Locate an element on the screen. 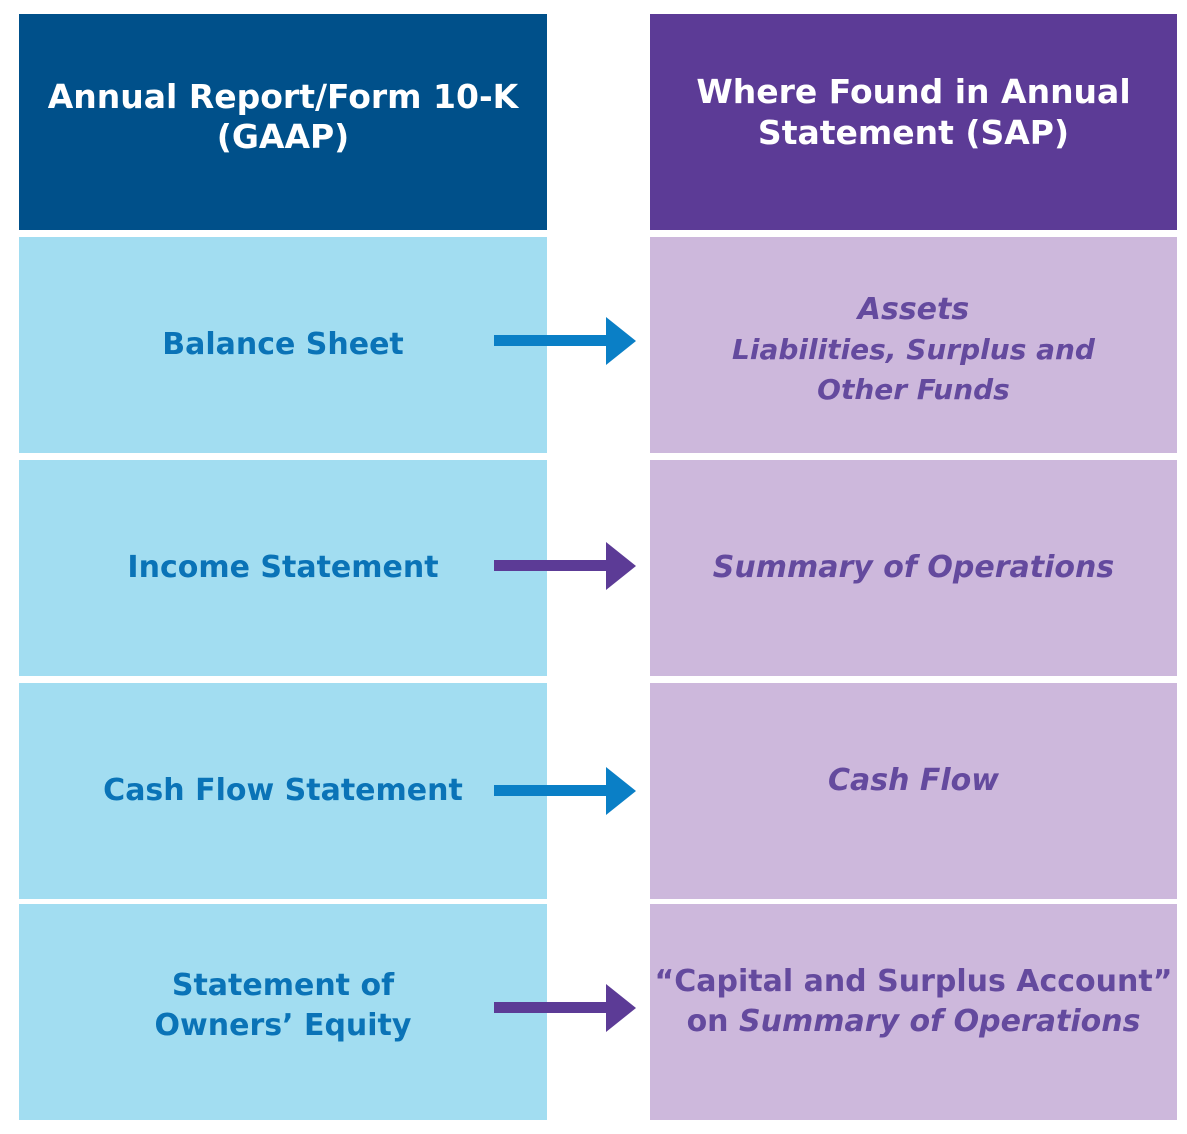 The width and height of the screenshot is (1187, 1134). header-gaap-line2: (GAAP) is located at coordinates (283, 136).